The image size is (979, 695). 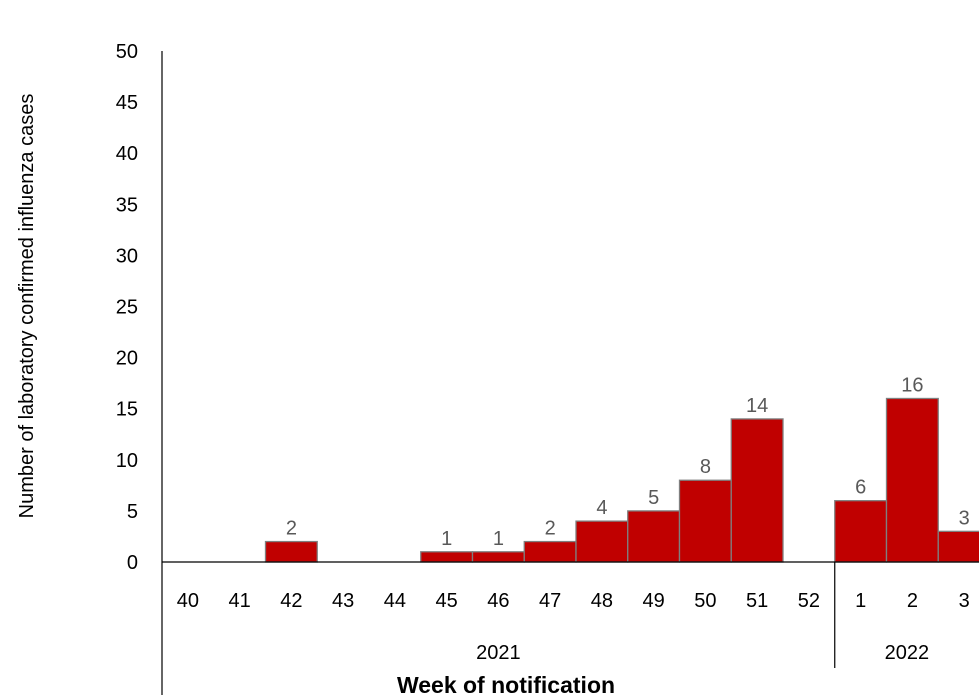 I want to click on data-label: 14, so click(x=757, y=406).